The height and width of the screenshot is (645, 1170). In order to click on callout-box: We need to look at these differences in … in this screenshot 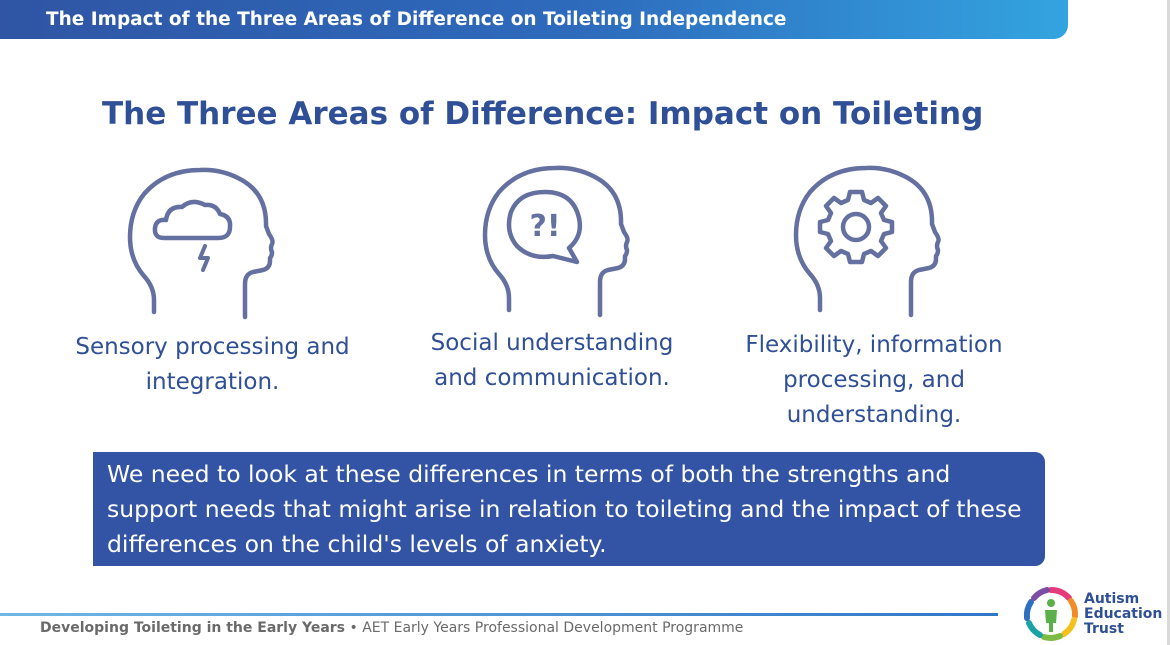, I will do `click(569, 509)`.